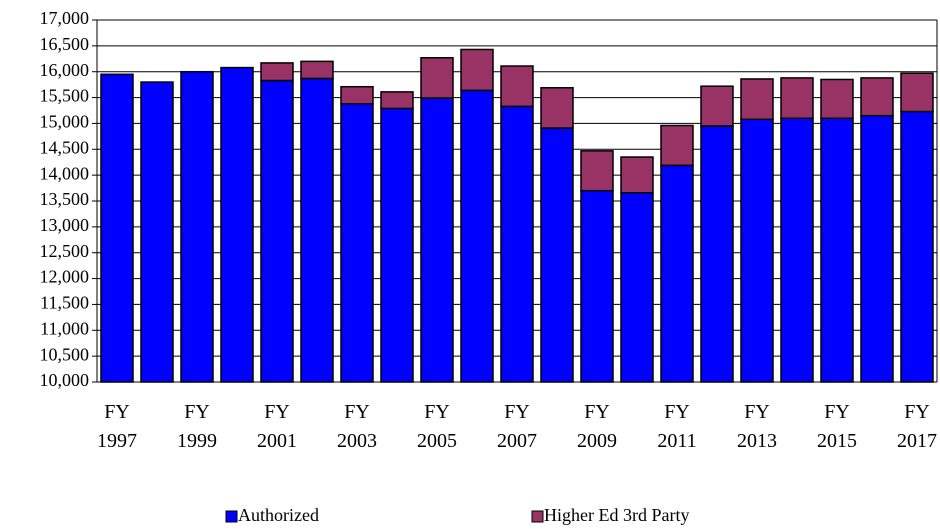 Image resolution: width=940 pixels, height=529 pixels. Describe the element at coordinates (65, 122) in the screenshot. I see `y-tick-label: 15,000` at that location.